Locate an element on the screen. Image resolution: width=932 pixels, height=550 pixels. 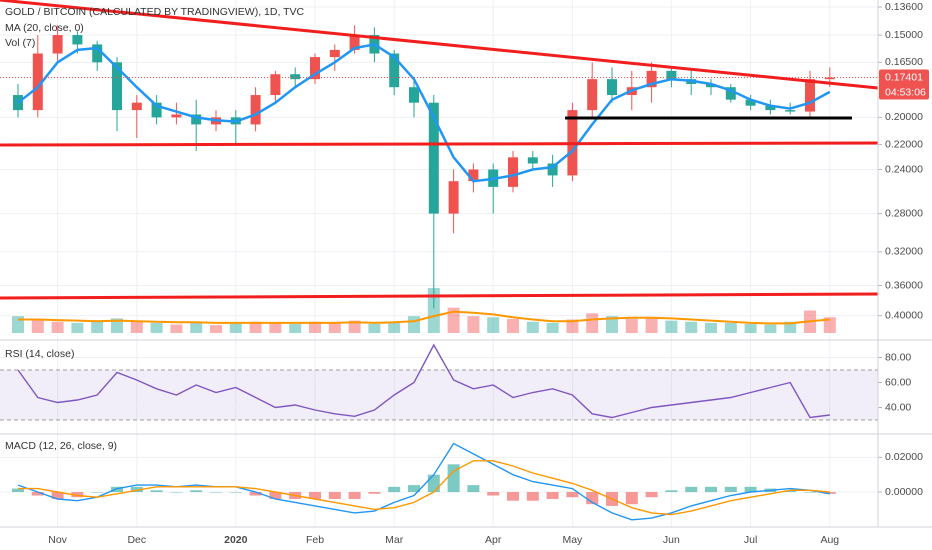
x-tick-label: Jul is located at coordinates (750, 540).